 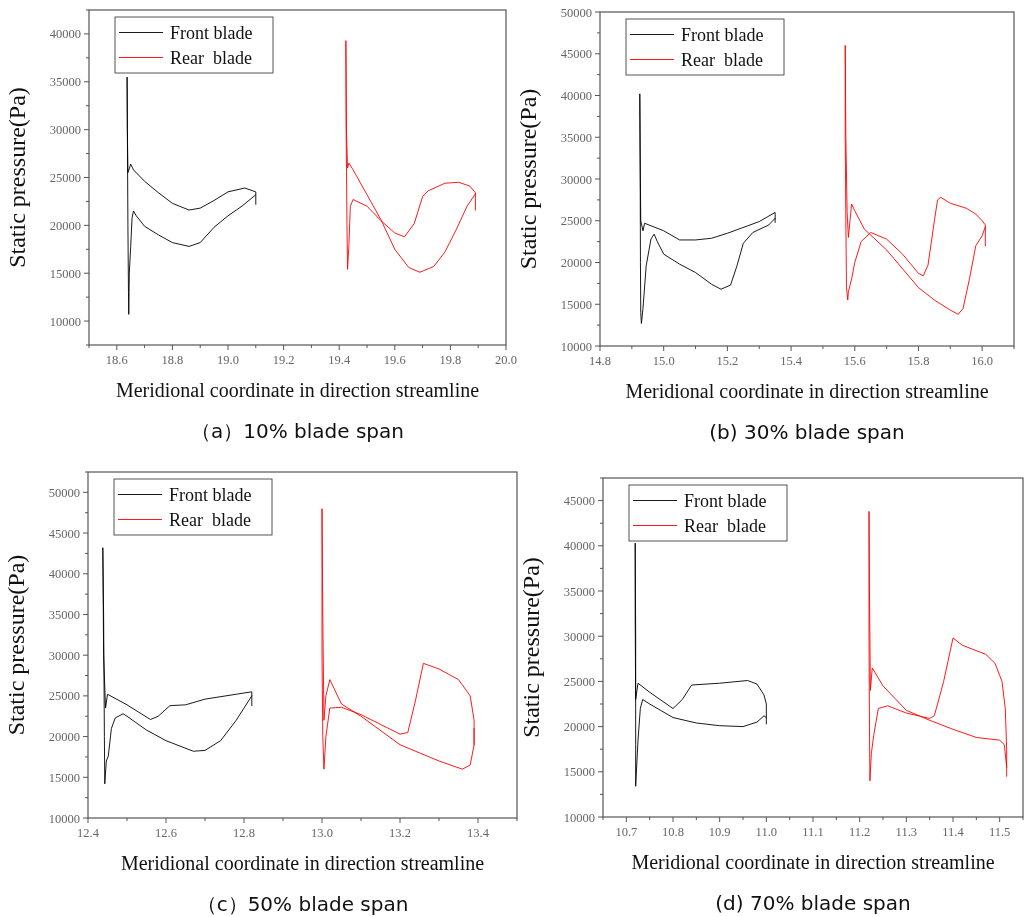 I want to click on x-tick-label: 18.8, so click(x=172, y=360).